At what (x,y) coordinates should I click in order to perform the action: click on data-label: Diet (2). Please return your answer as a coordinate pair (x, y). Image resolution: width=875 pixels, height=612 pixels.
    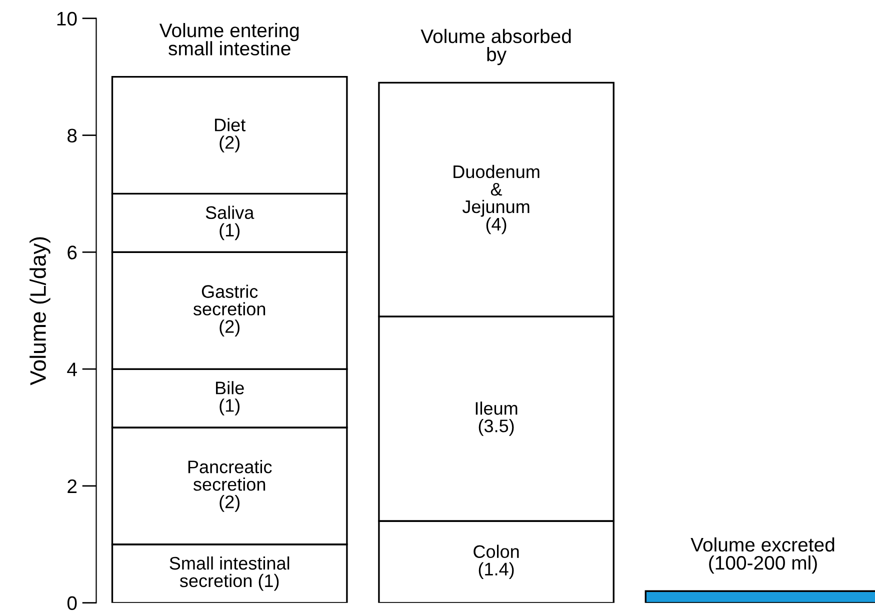
    Looking at the image, I should click on (230, 135).